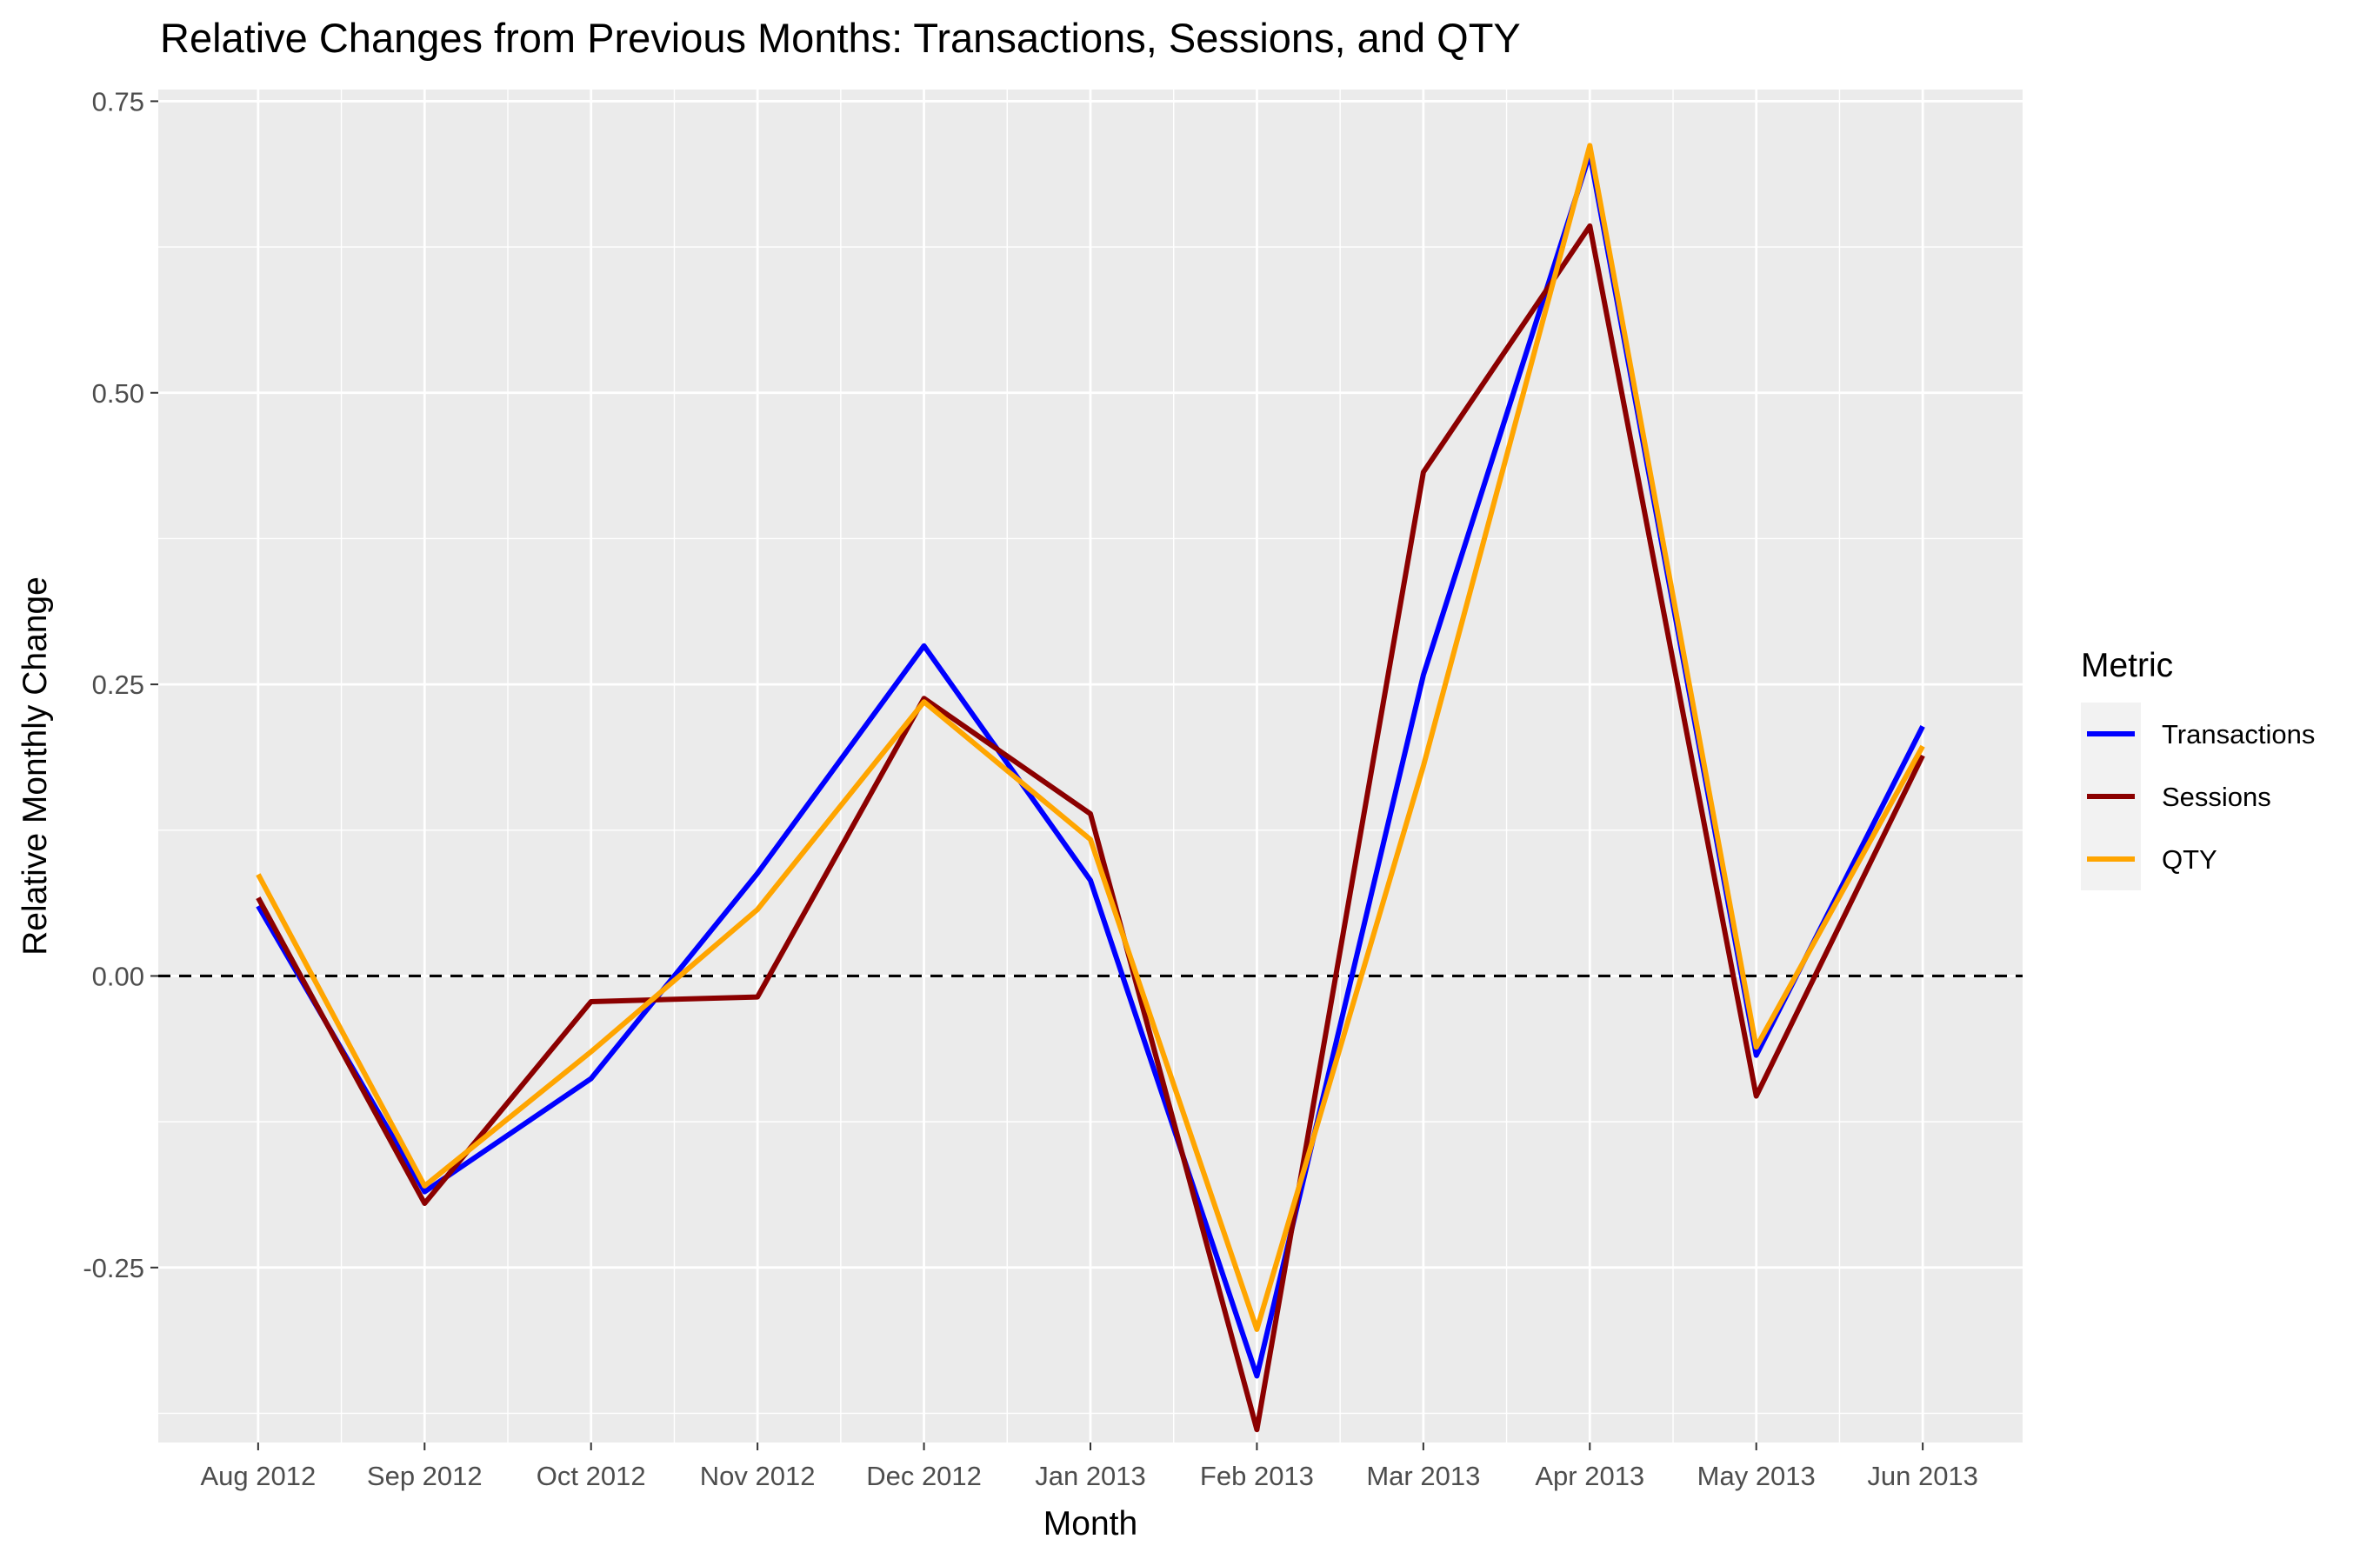 The height and width of the screenshot is (1559, 2380). Describe the element at coordinates (1090, 1523) in the screenshot. I see `x-axis-title: Month` at that location.